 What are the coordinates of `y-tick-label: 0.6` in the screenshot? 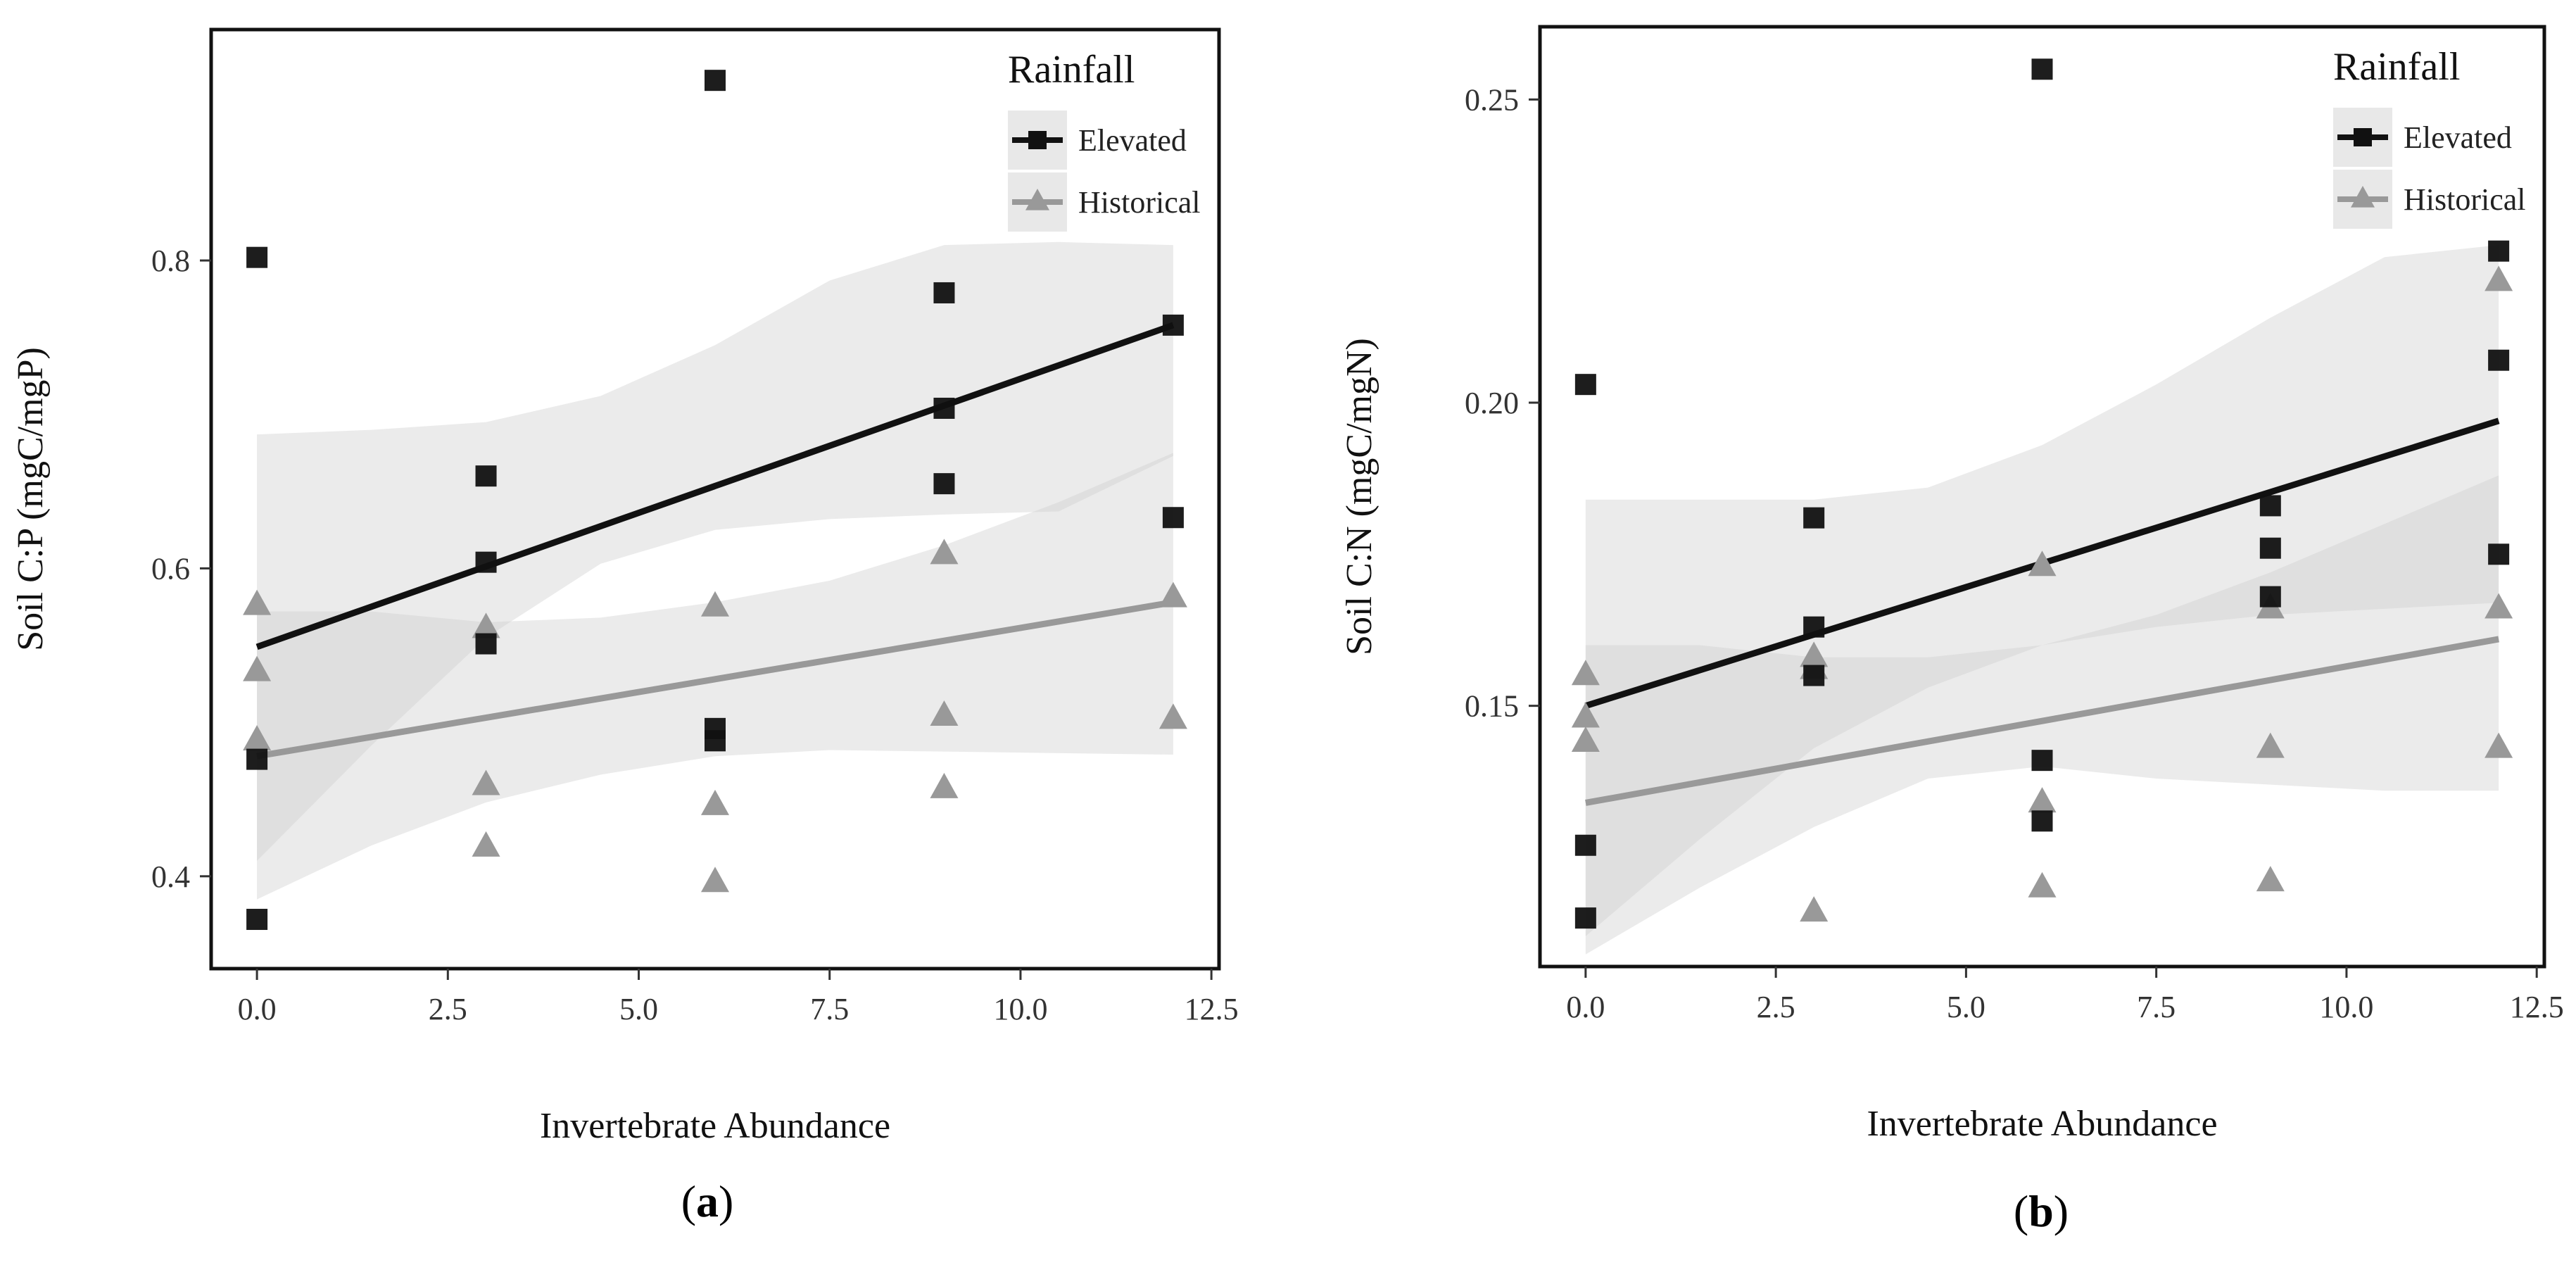 It's located at (170, 568).